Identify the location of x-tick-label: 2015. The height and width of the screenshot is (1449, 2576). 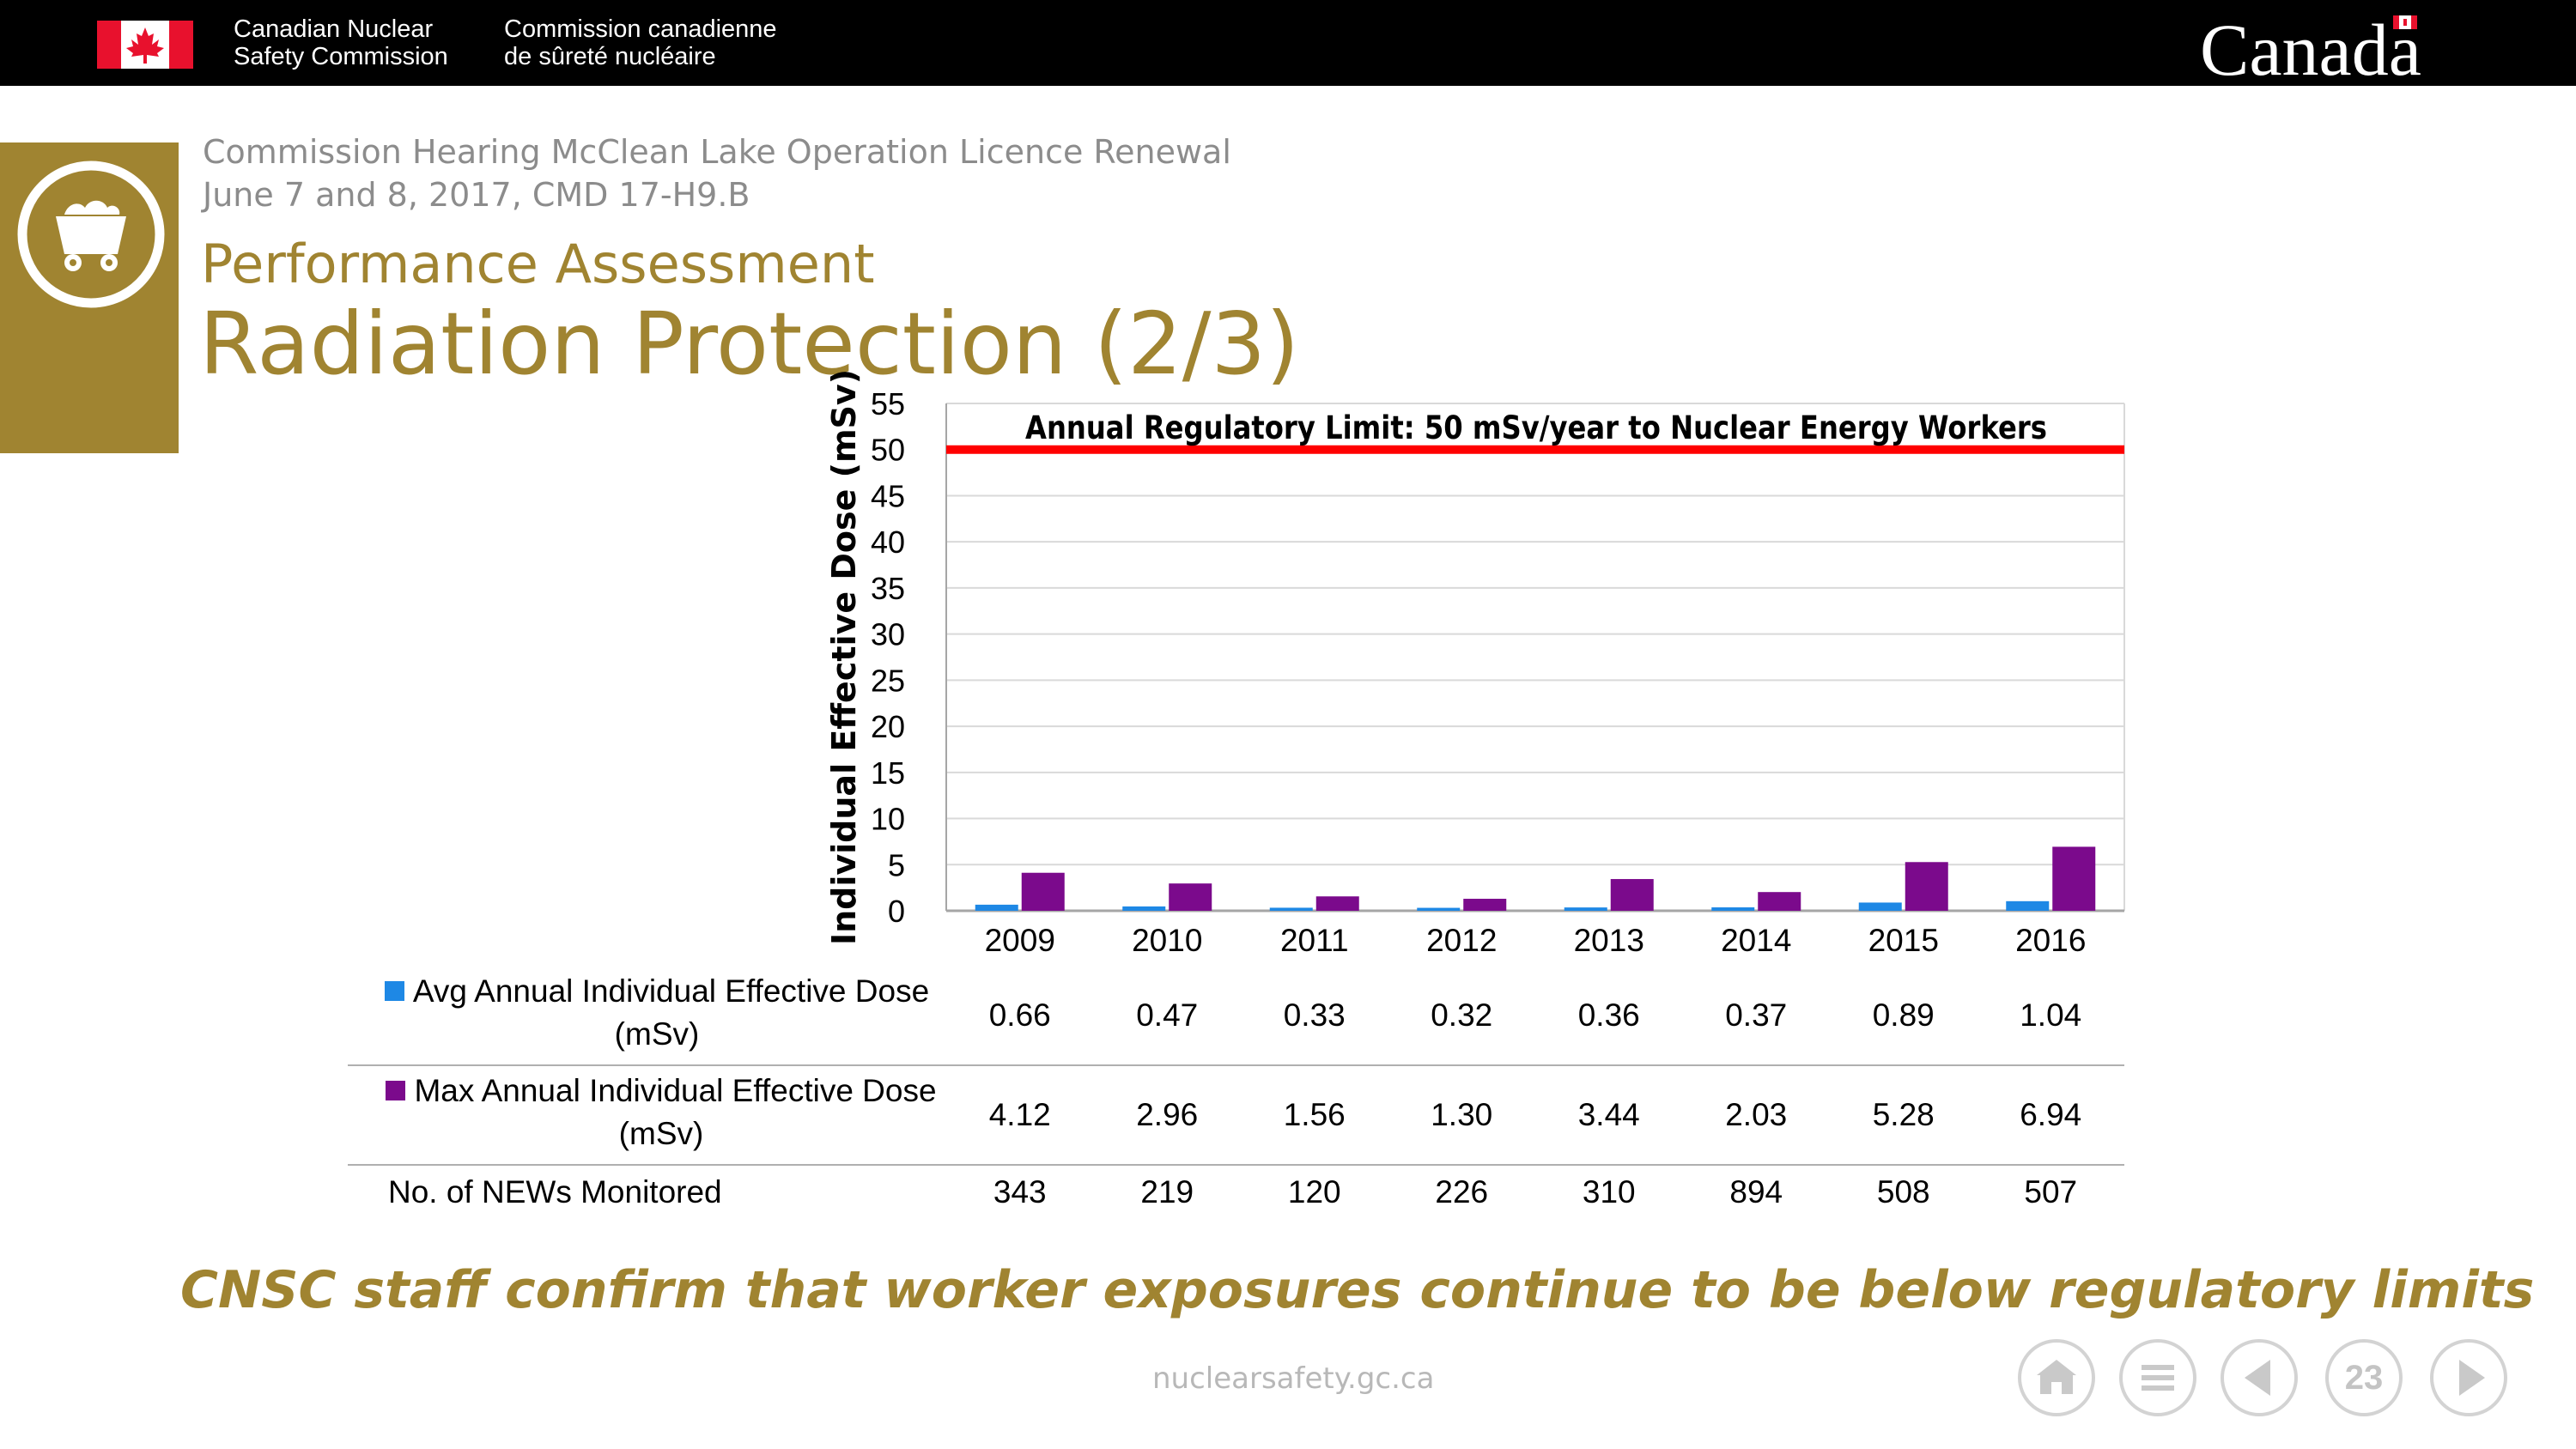
(1903, 940).